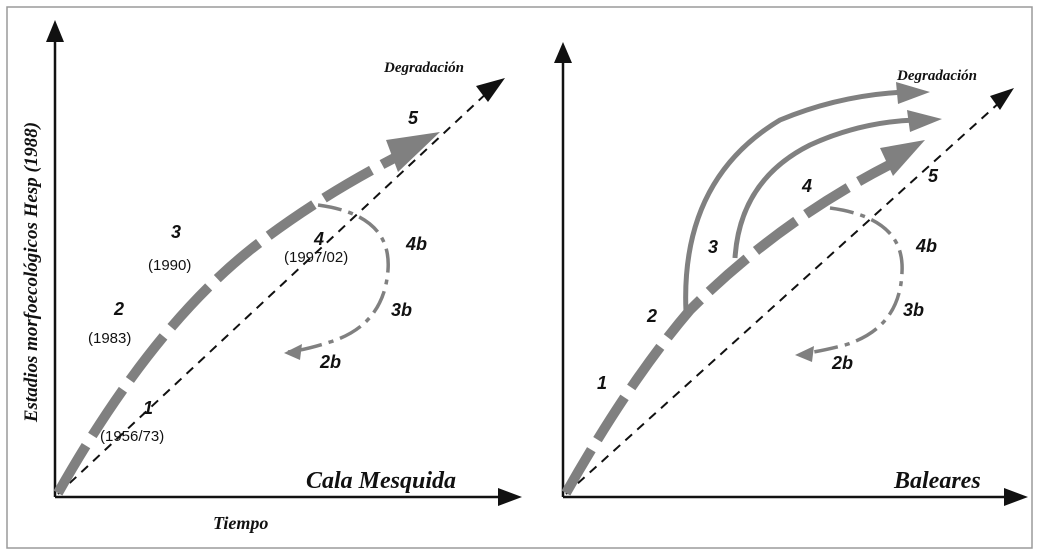 Image resolution: width=1039 pixels, height=555 pixels. What do you see at coordinates (510, 497) in the screenshot?
I see `x-axis-left-arrowhead` at bounding box center [510, 497].